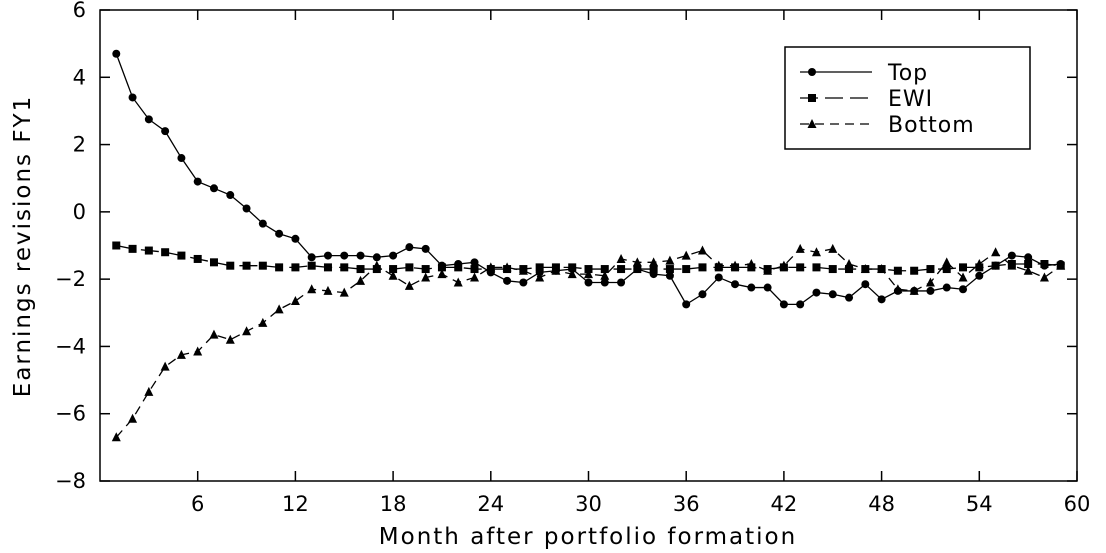  Describe the element at coordinates (784, 504) in the screenshot. I see `x-tick-label: 42` at that location.